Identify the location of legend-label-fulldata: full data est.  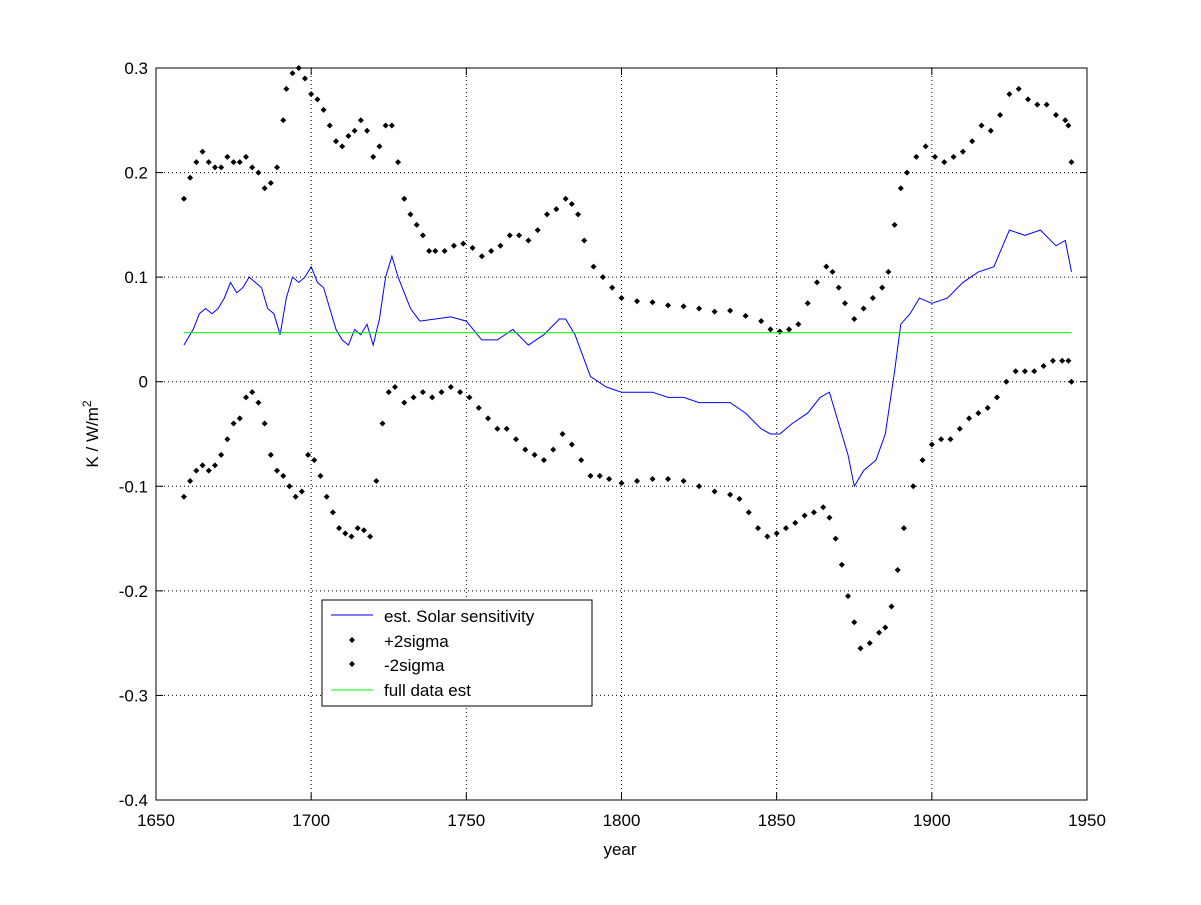
(427, 690).